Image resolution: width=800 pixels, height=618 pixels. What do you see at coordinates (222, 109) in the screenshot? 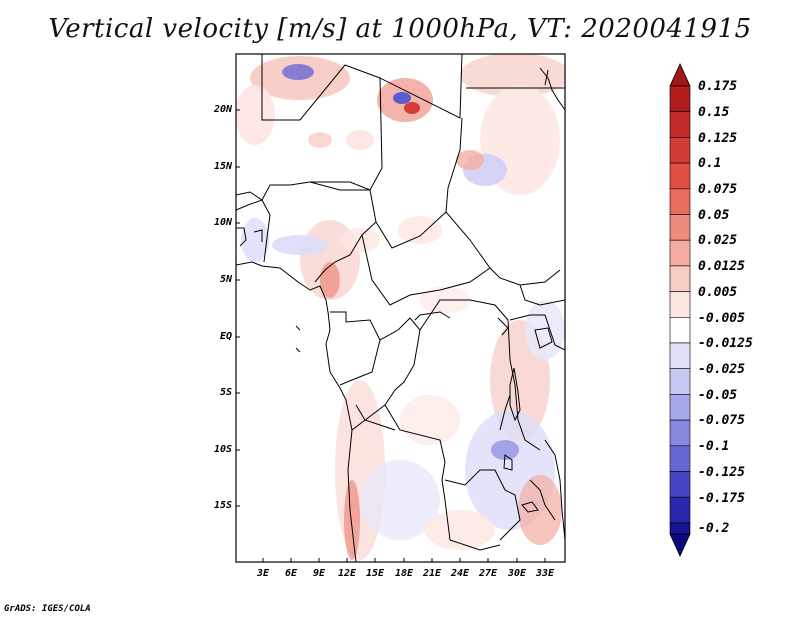
I see `lat-label-20n: 20N` at bounding box center [222, 109].